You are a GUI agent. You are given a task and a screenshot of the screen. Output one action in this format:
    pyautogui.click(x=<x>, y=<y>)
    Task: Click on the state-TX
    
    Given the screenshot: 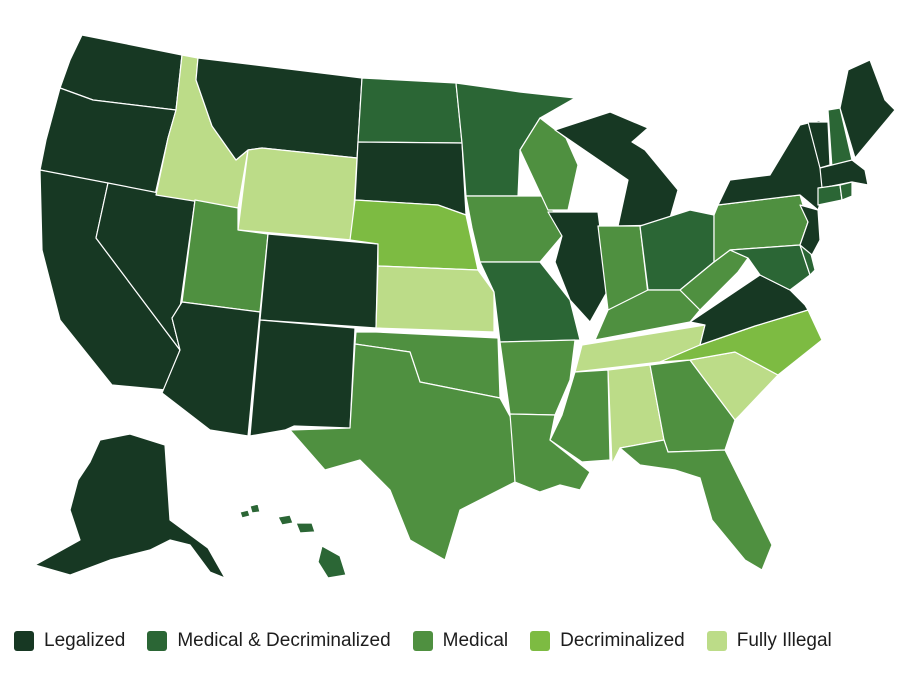 What is the action you would take?
    pyautogui.click(x=402, y=452)
    